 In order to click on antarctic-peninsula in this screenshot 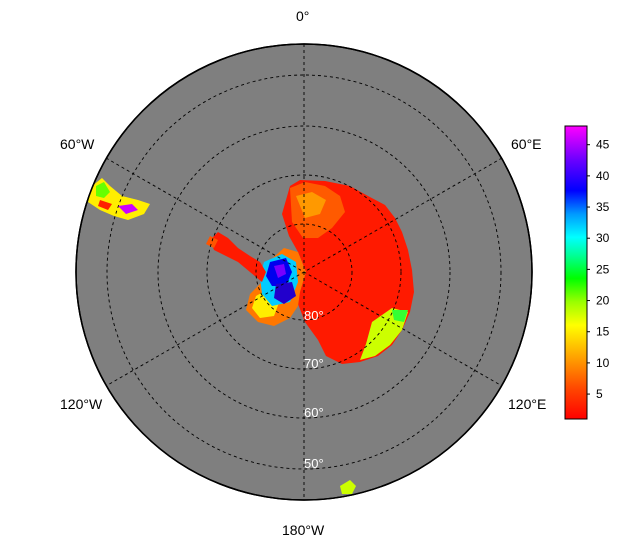, I will do `click(238, 257)`.